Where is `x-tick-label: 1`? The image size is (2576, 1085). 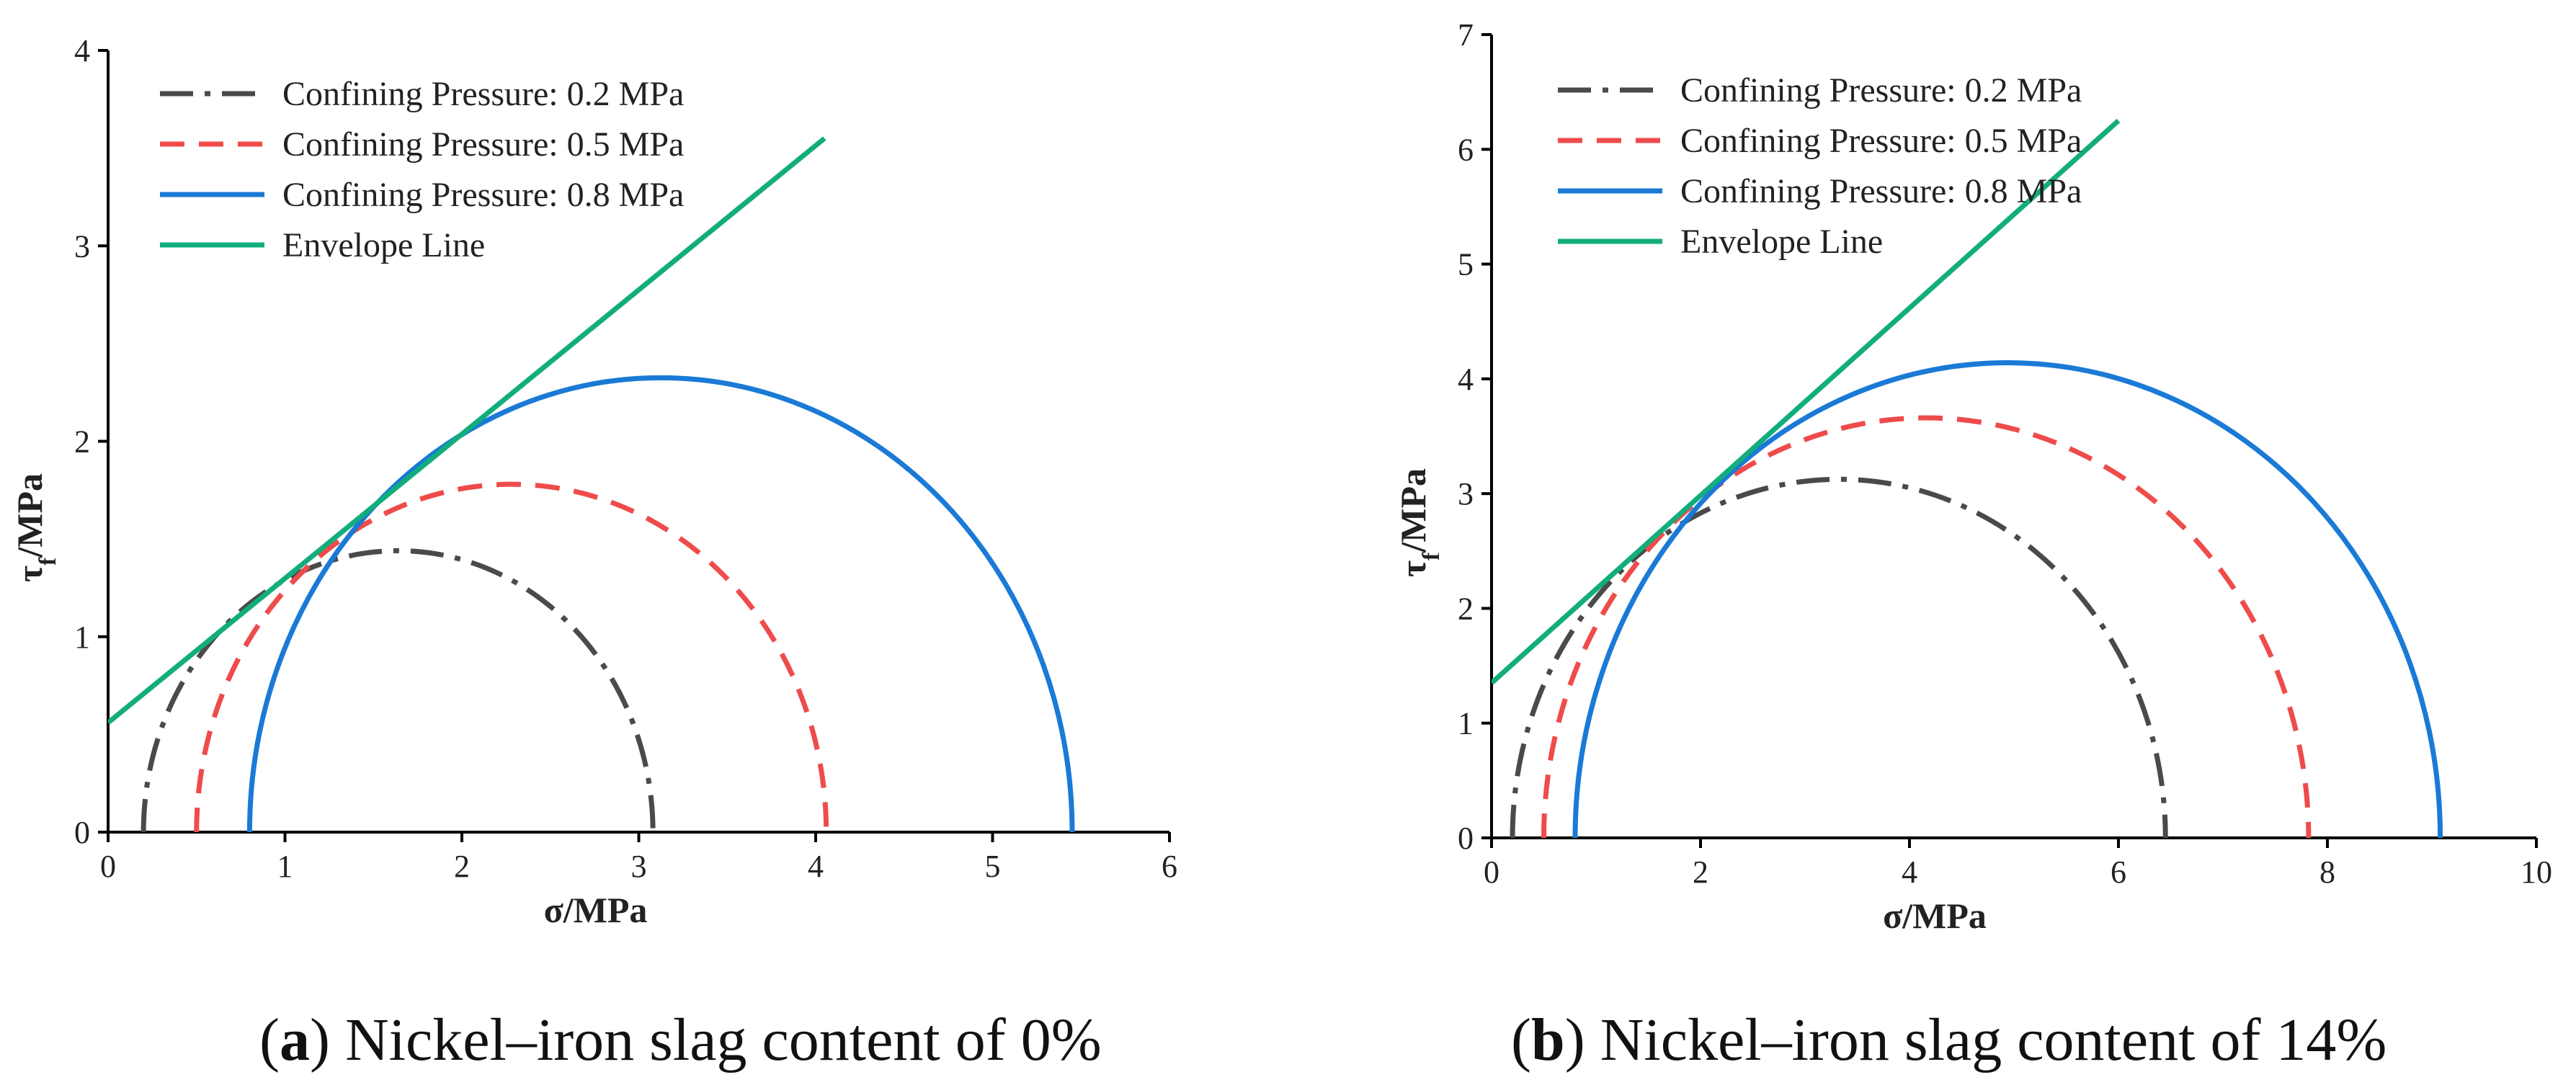
x-tick-label: 1 is located at coordinates (285, 866).